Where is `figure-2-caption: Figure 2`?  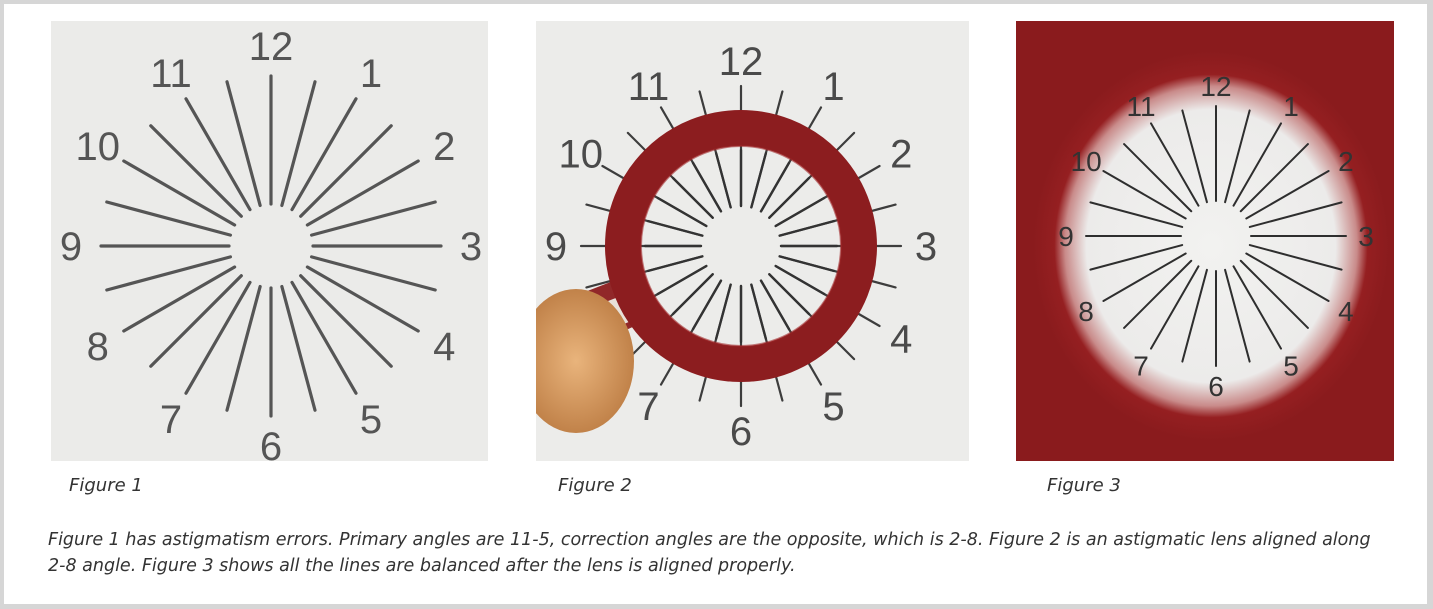
figure-2-caption: Figure 2 is located at coordinates (595, 485).